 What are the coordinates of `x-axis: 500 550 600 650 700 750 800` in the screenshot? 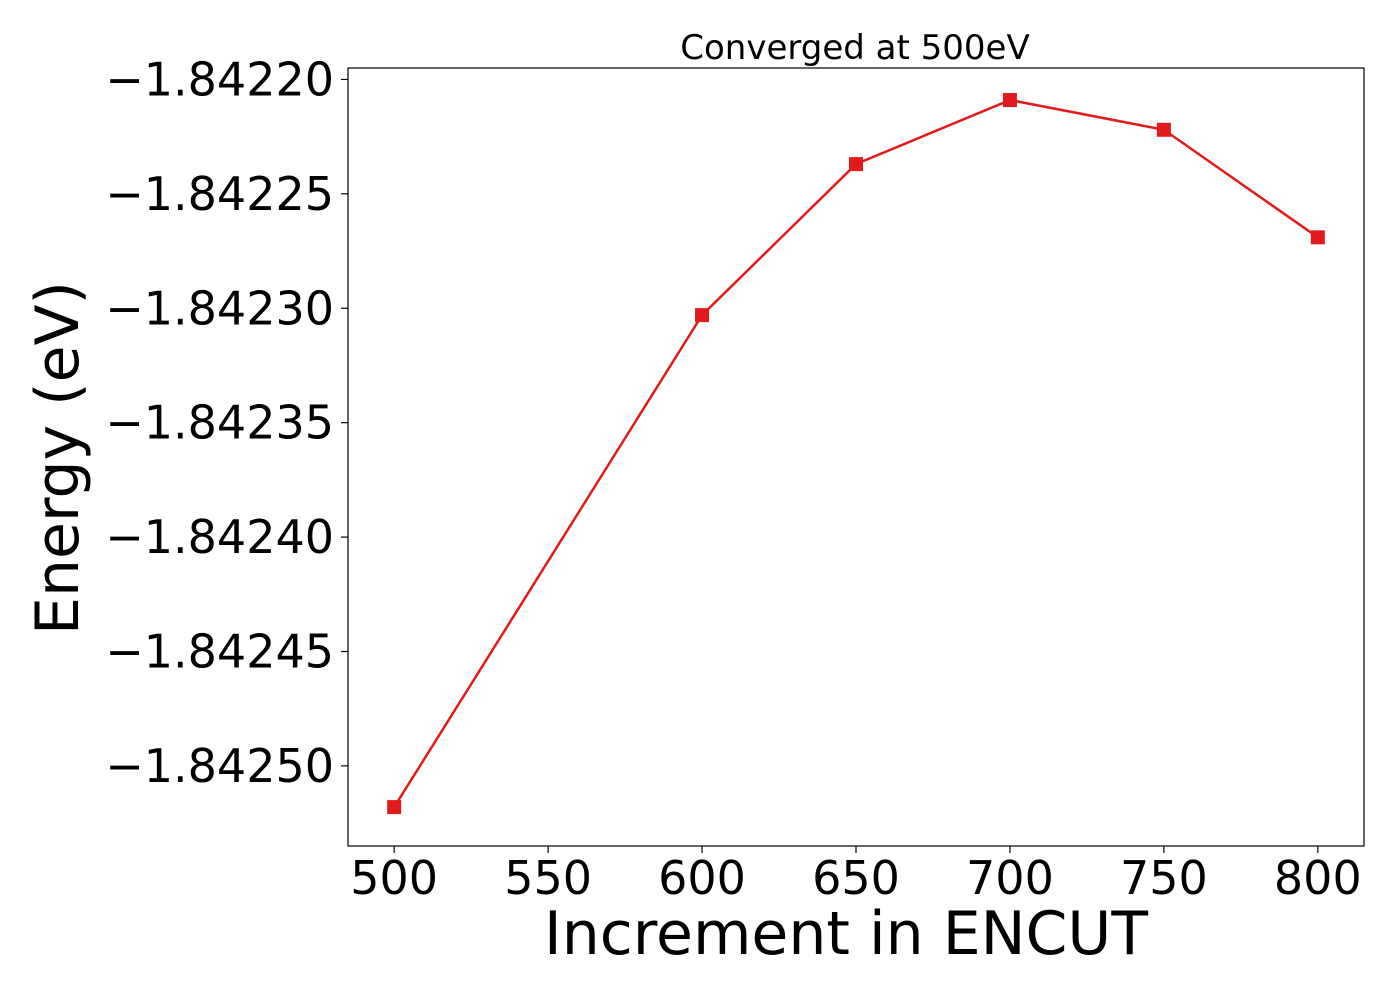 It's located at (856, 875).